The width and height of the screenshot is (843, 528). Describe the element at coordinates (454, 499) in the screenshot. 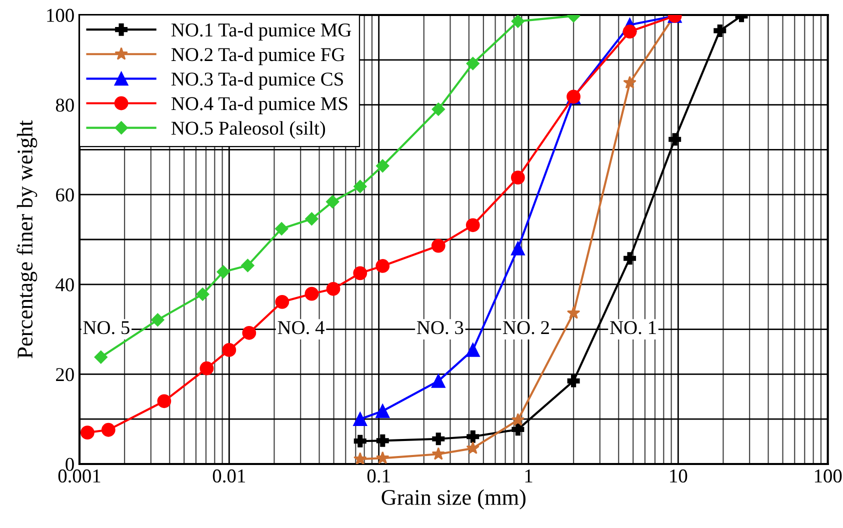

I see `x-axis-title: Grain size (mm)` at that location.